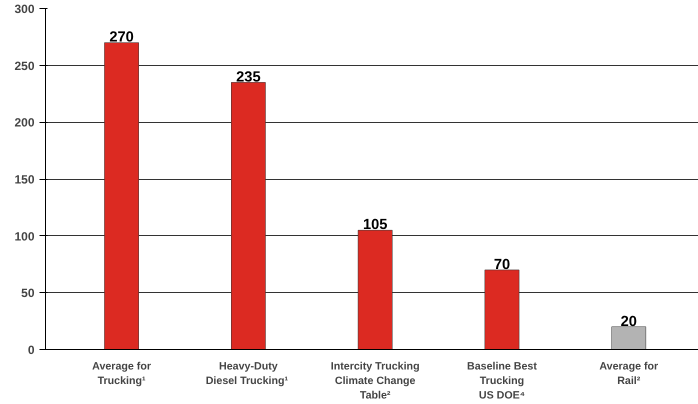 Image resolution: width=698 pixels, height=404 pixels. I want to click on y-tick-label: 50, so click(28, 293).